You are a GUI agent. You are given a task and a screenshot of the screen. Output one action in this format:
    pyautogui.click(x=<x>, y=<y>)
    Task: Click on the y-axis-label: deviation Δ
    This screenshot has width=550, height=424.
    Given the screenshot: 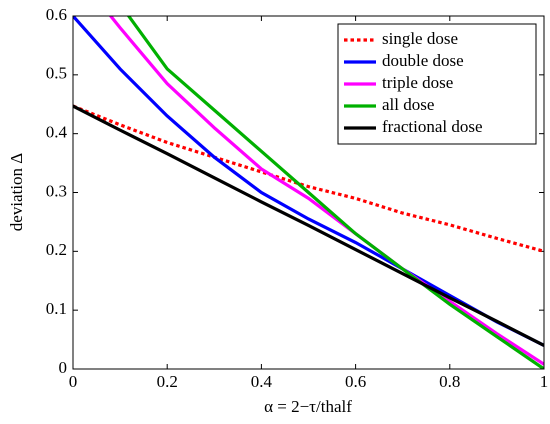 What is the action you would take?
    pyautogui.click(x=16, y=192)
    